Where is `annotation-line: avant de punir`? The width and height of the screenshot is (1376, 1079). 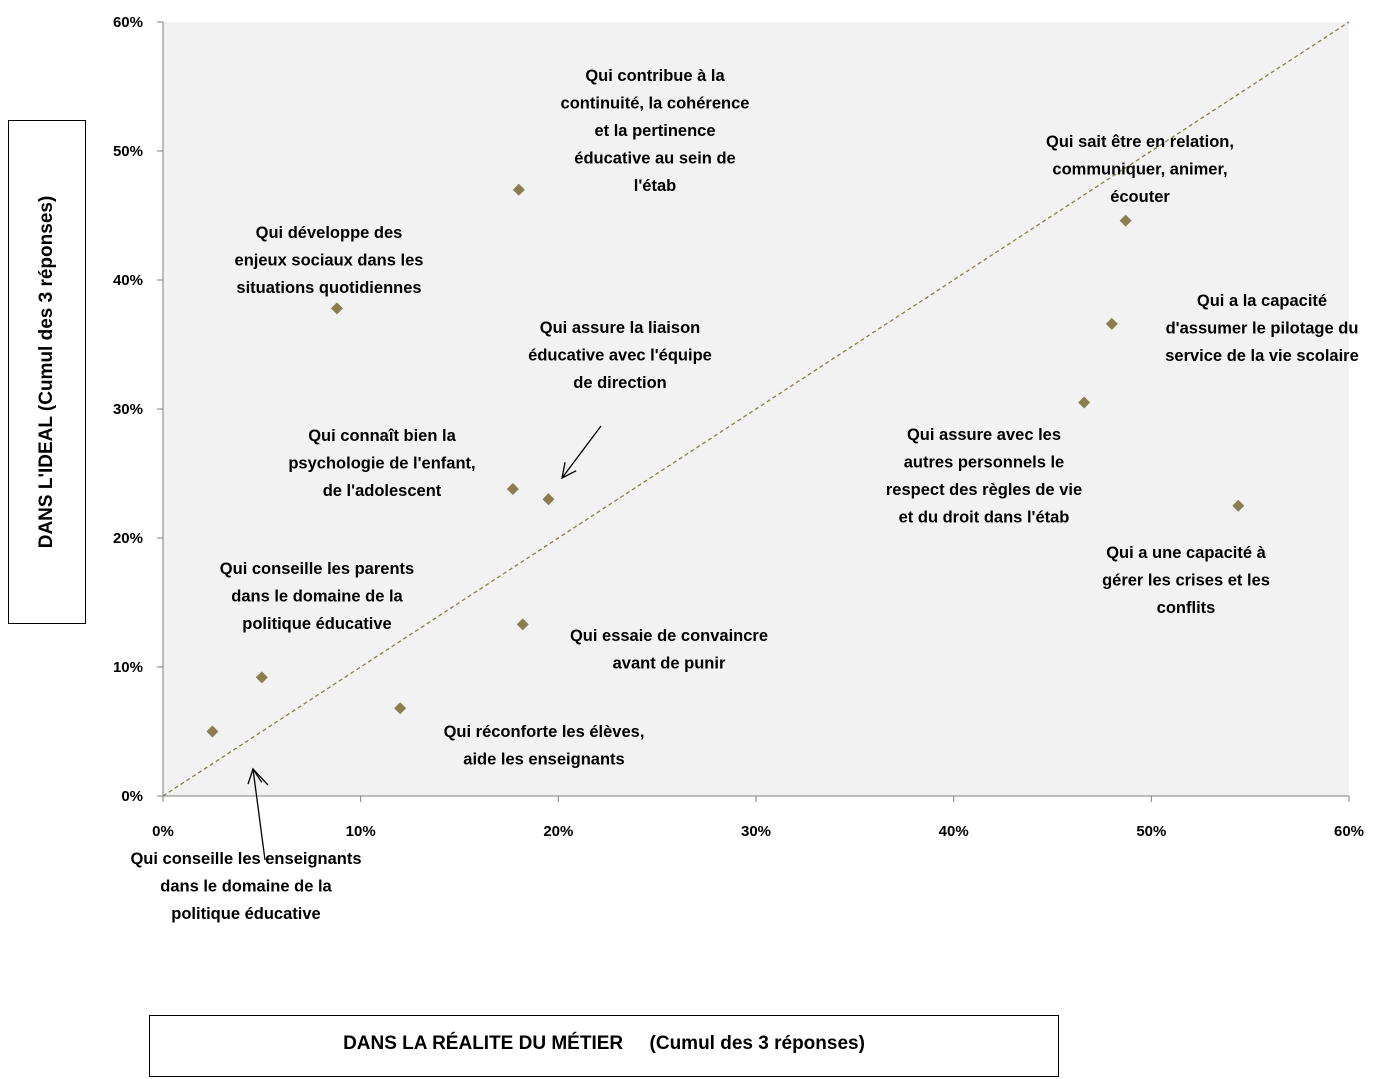 annotation-line: avant de punir is located at coordinates (669, 664).